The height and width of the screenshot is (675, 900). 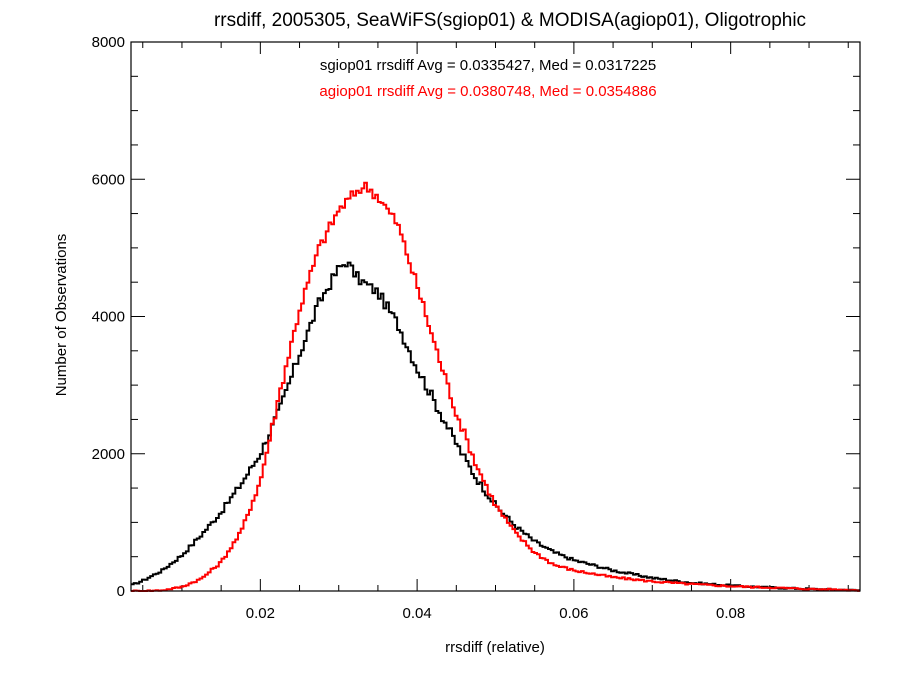 What do you see at coordinates (121, 591) in the screenshot?
I see `y-tick-label: 0` at bounding box center [121, 591].